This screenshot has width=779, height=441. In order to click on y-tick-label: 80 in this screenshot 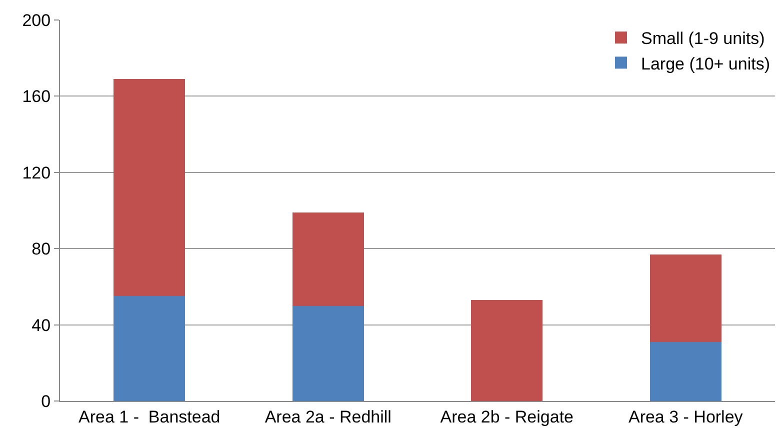, I will do `click(41, 249)`.